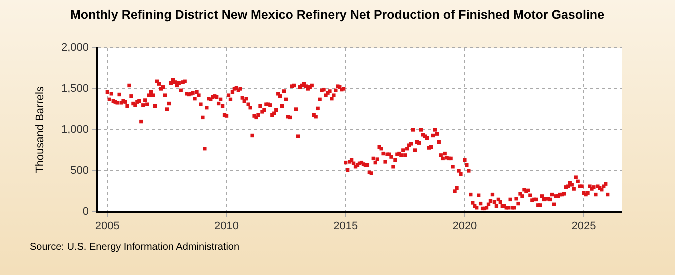 This screenshot has width=675, height=275. I want to click on y-axis-title: Thousand Barrels, so click(40, 130).